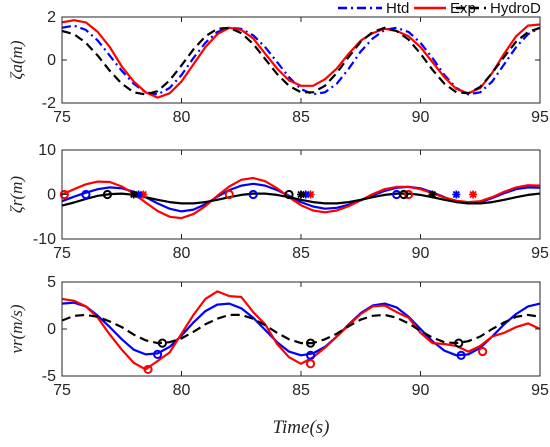 The height and width of the screenshot is (447, 550). Describe the element at coordinates (47, 150) in the screenshot. I see `y-tick-label: 10` at that location.